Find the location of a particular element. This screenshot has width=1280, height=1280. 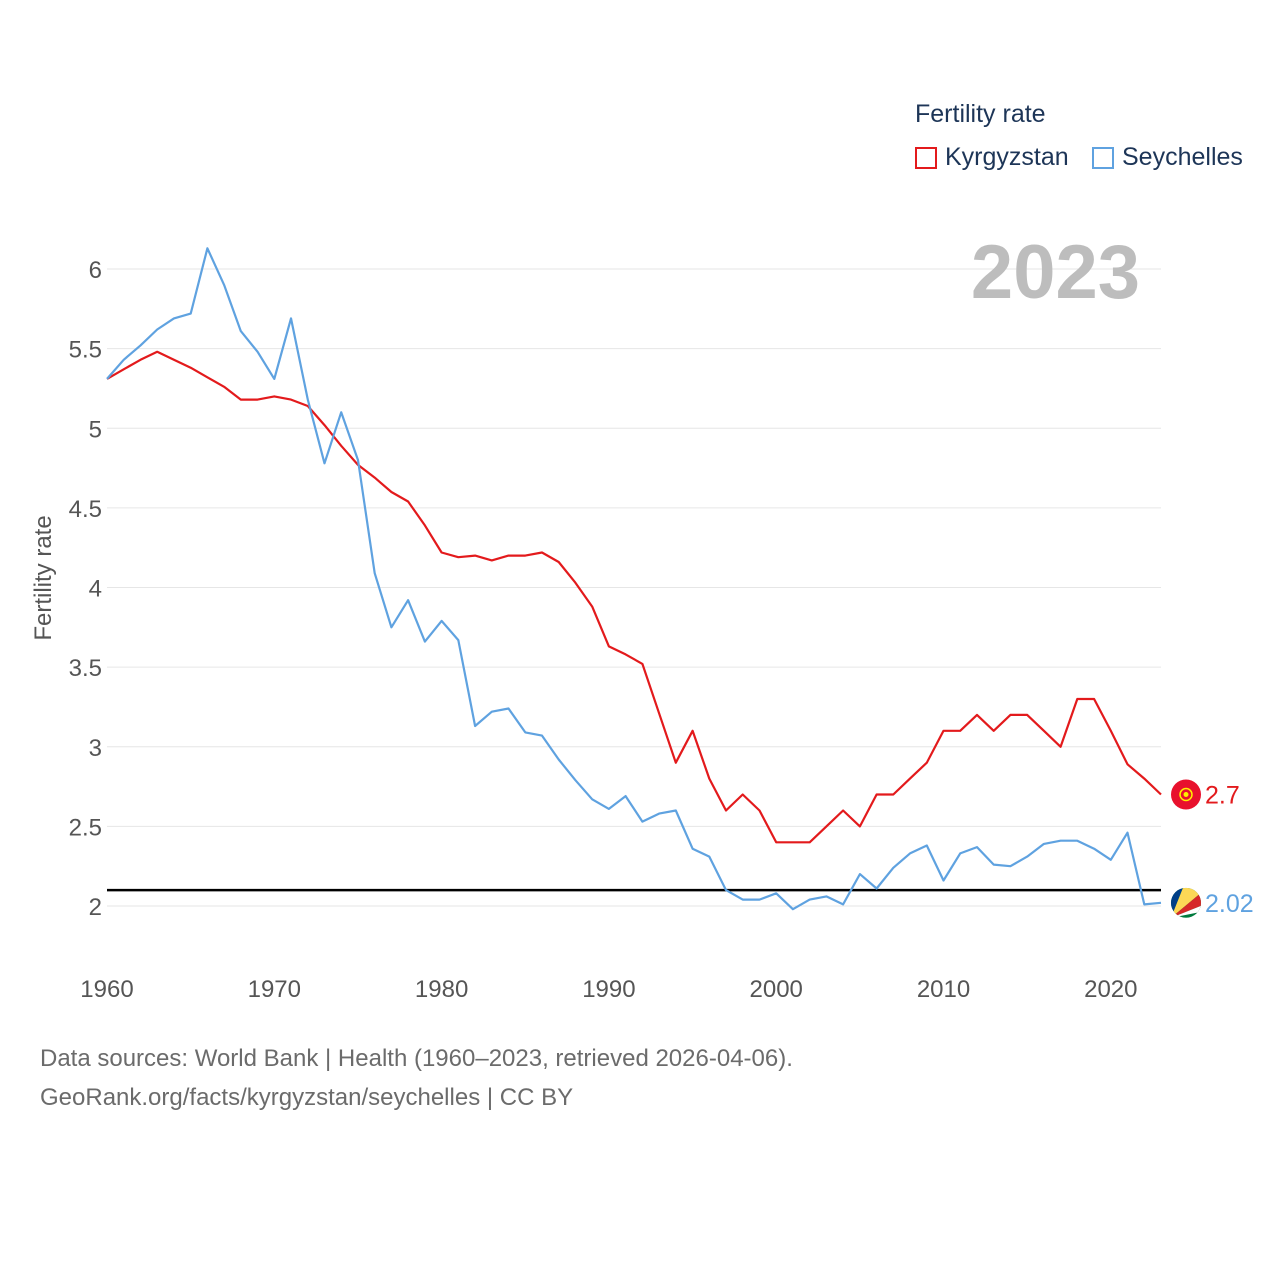

legend-label-kyrgyzstan: Kyrgyzstan is located at coordinates (1007, 157).